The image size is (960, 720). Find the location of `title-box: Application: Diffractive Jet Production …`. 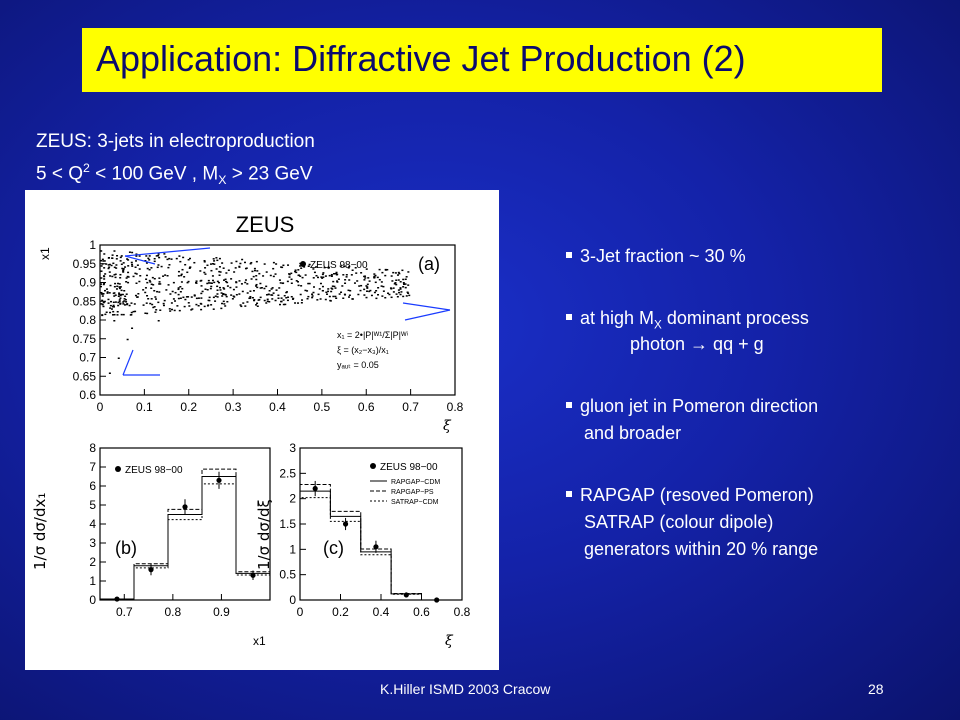

title-box: Application: Diffractive Jet Production … is located at coordinates (482, 60).